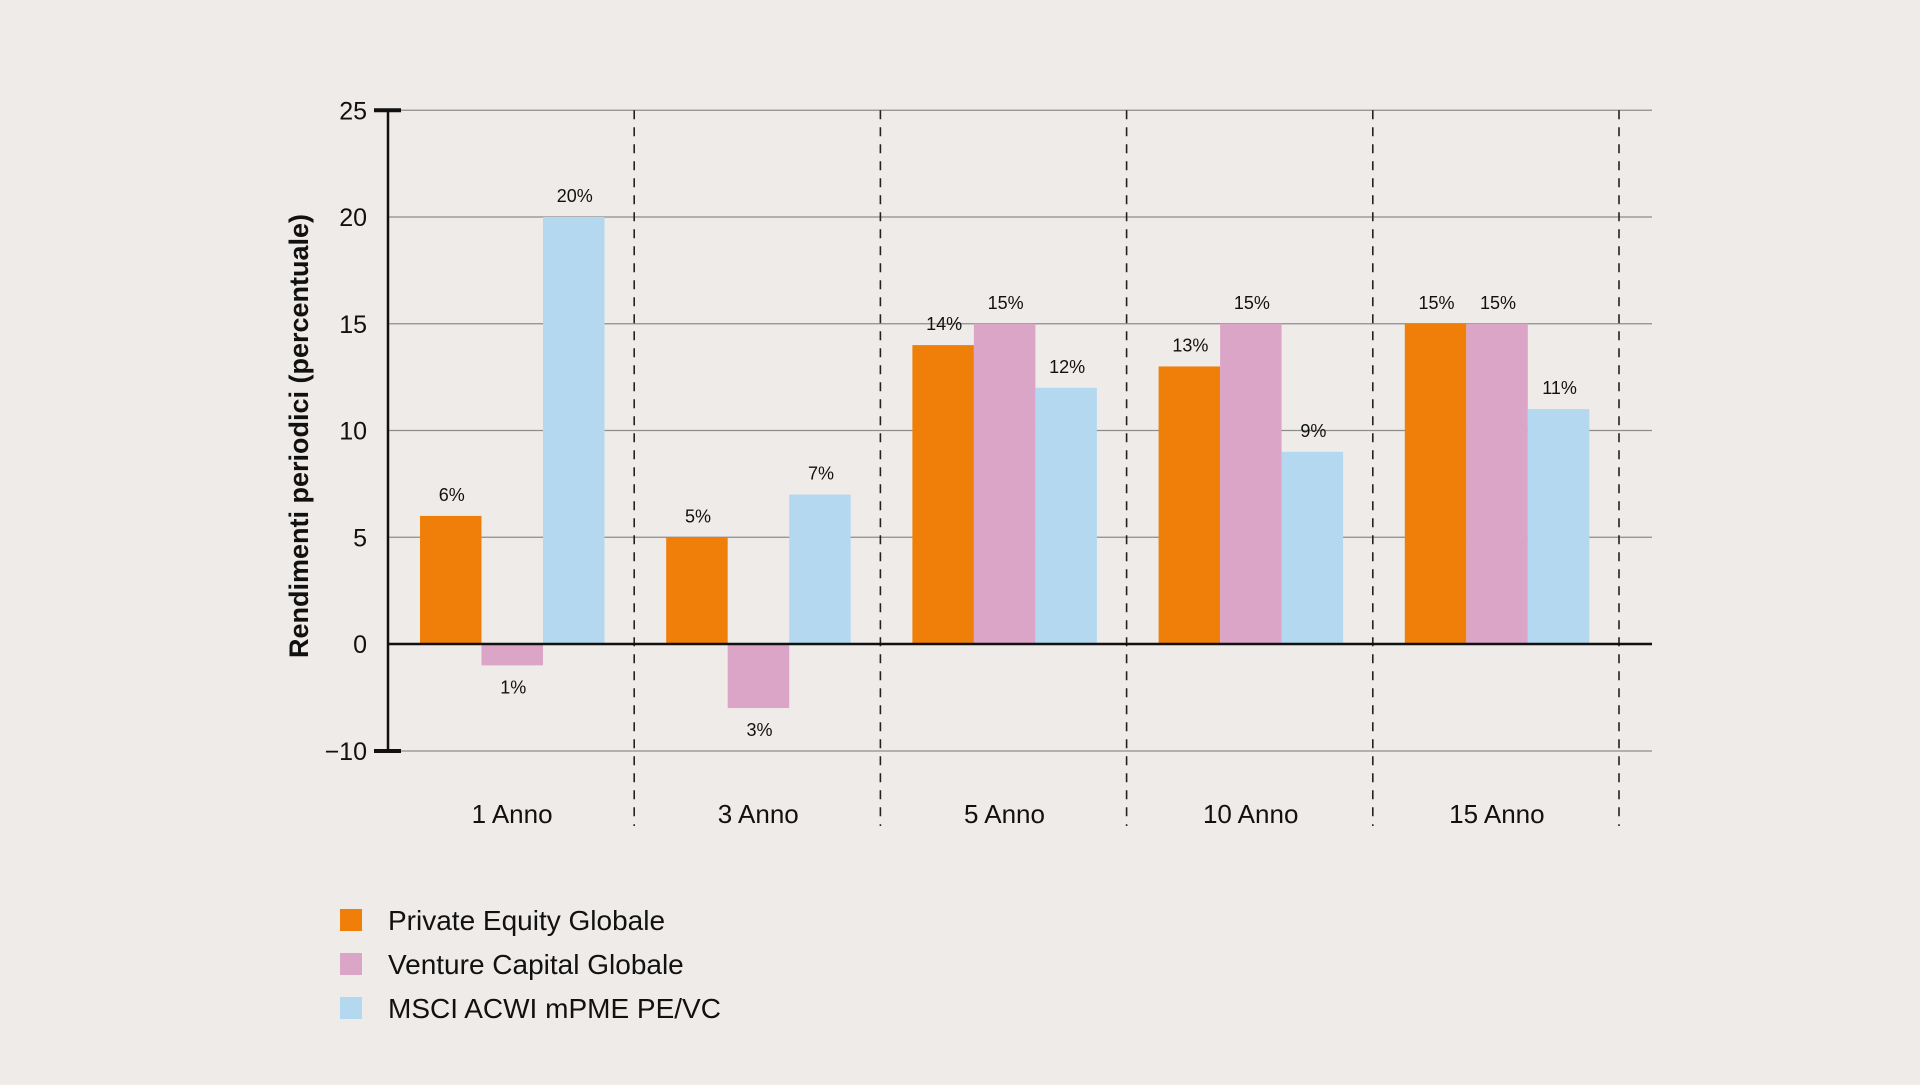 This screenshot has width=1920, height=1085. What do you see at coordinates (353, 111) in the screenshot?
I see `y-tick-label: 25` at bounding box center [353, 111].